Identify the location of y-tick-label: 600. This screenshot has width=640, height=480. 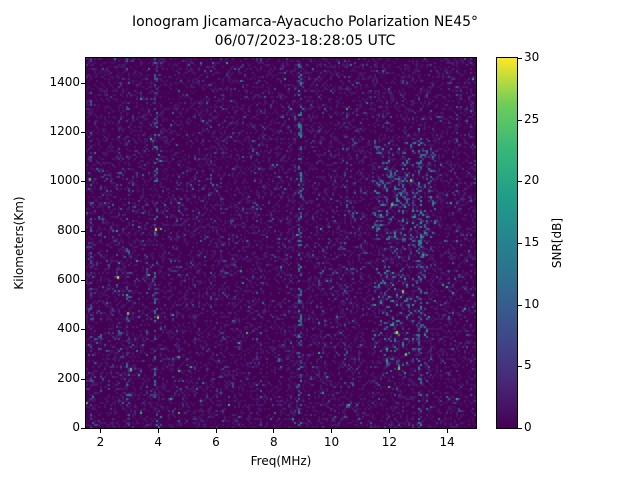
(68, 279).